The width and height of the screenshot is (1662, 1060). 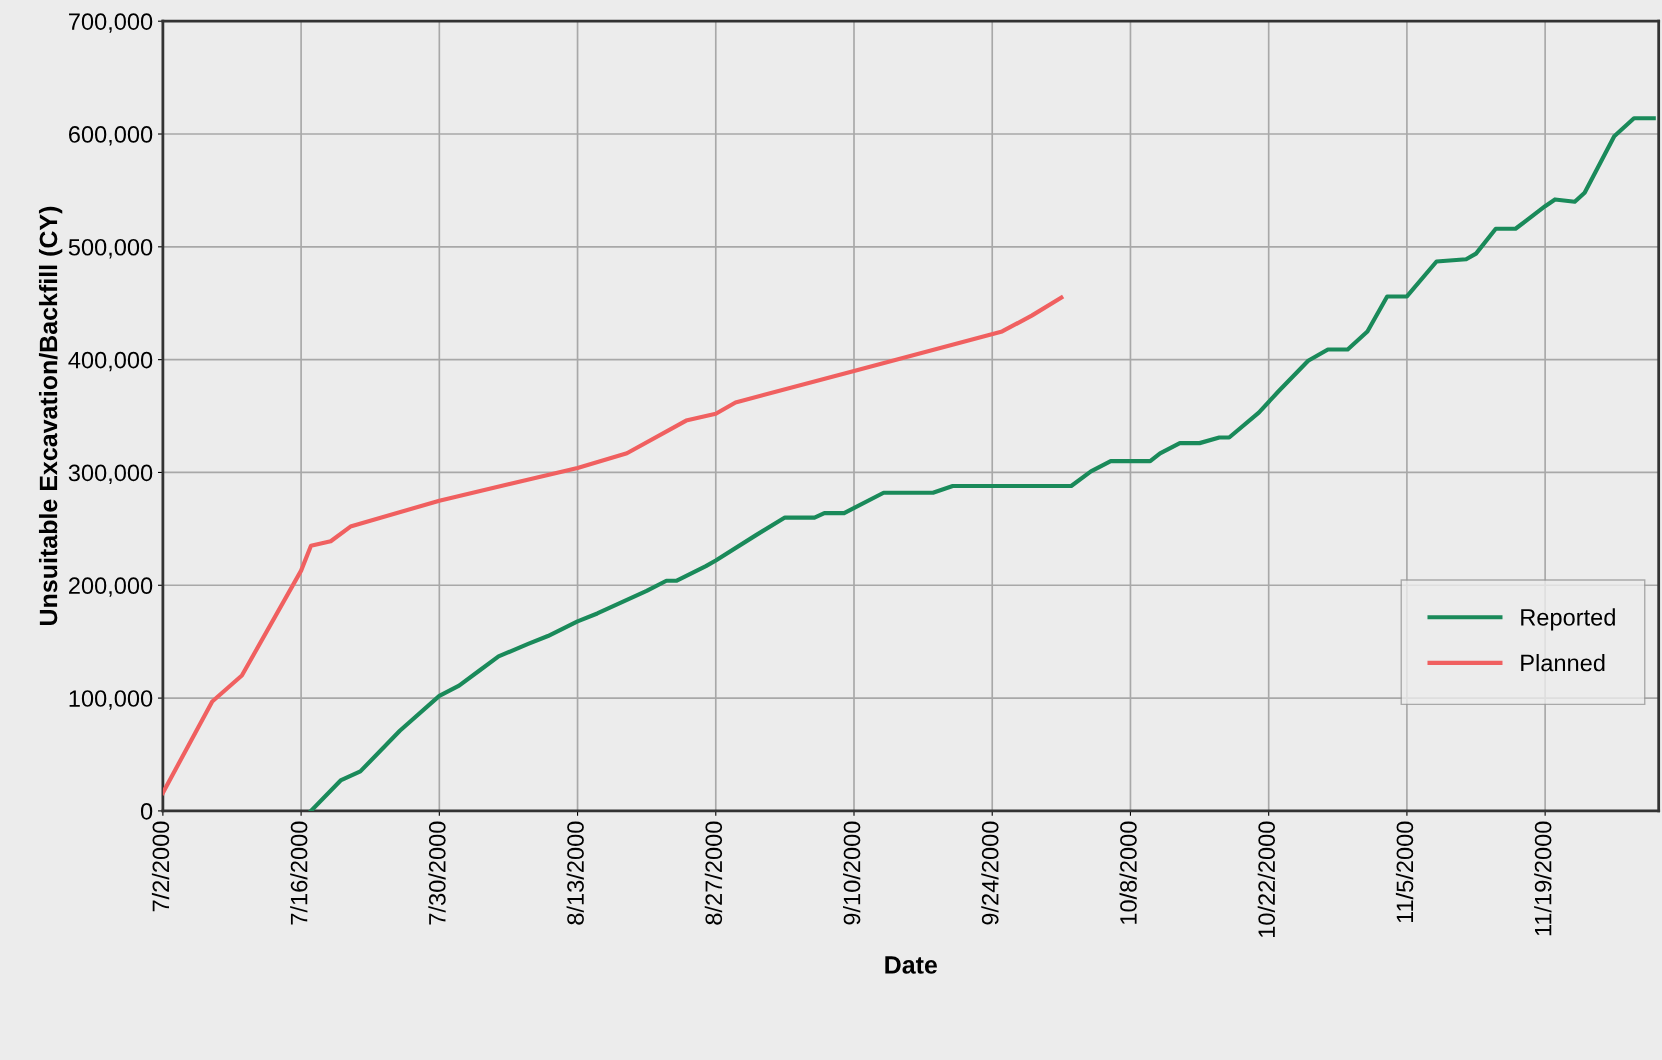 I want to click on x-tick-label: 9/10/2000, so click(x=852, y=873).